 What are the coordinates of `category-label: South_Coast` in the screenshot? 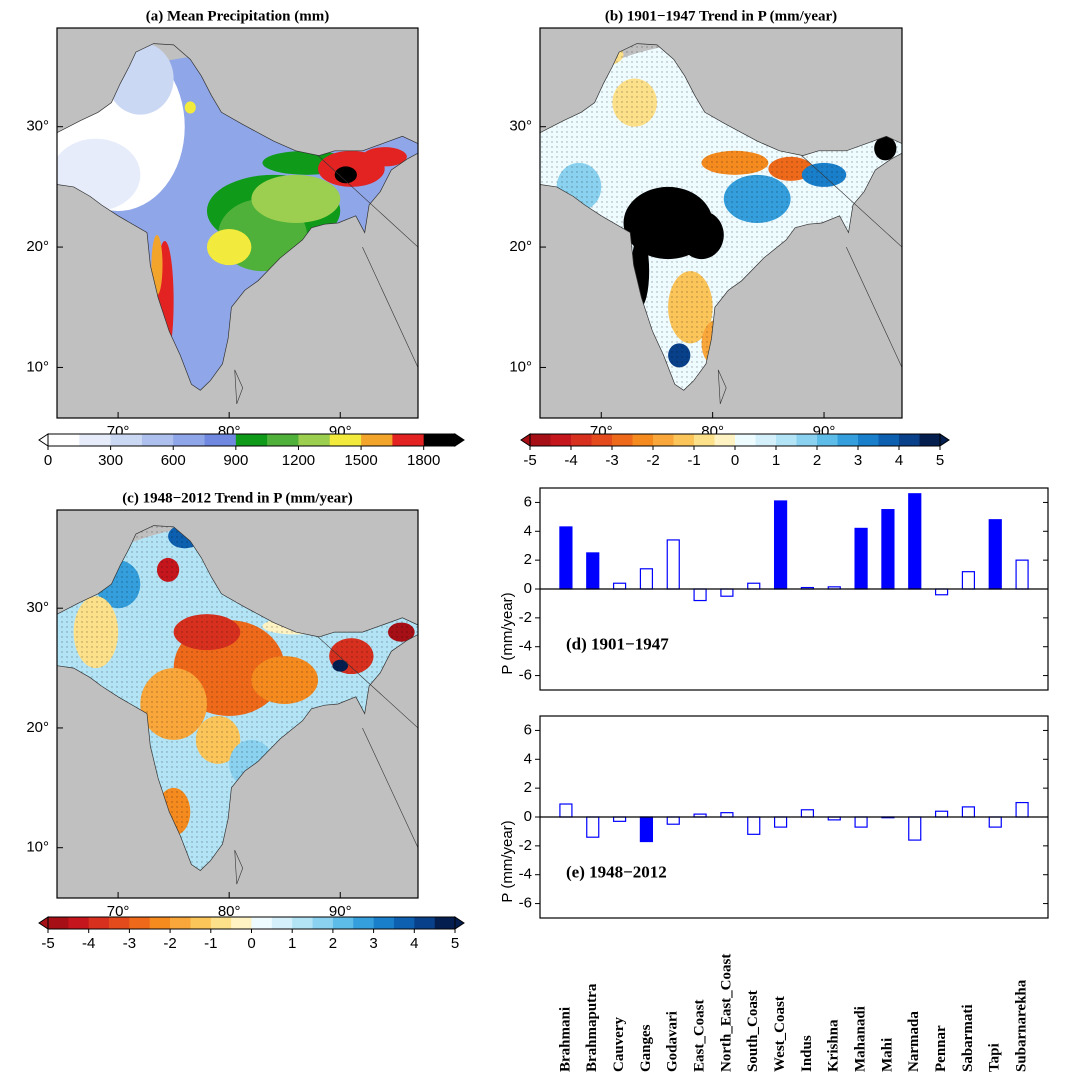 It's located at (753, 1031).